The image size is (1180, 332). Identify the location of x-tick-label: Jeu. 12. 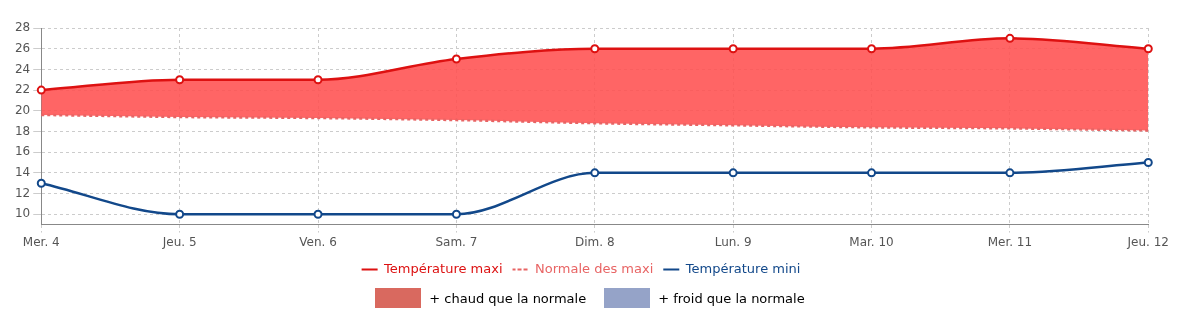
(1148, 241).